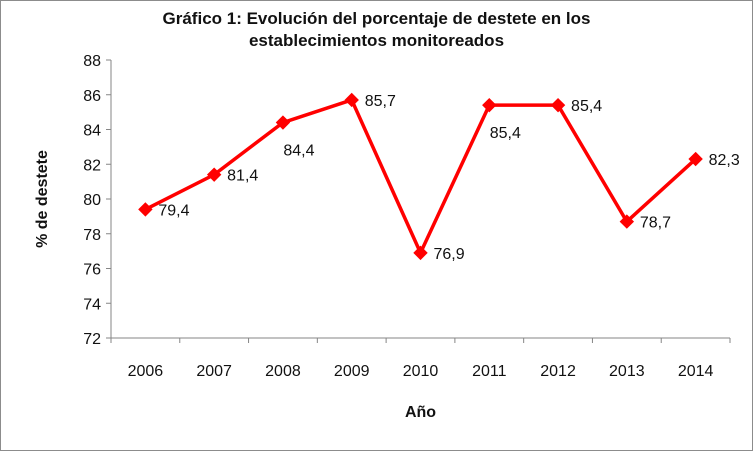  I want to click on y-tick-label: 84, so click(92, 131).